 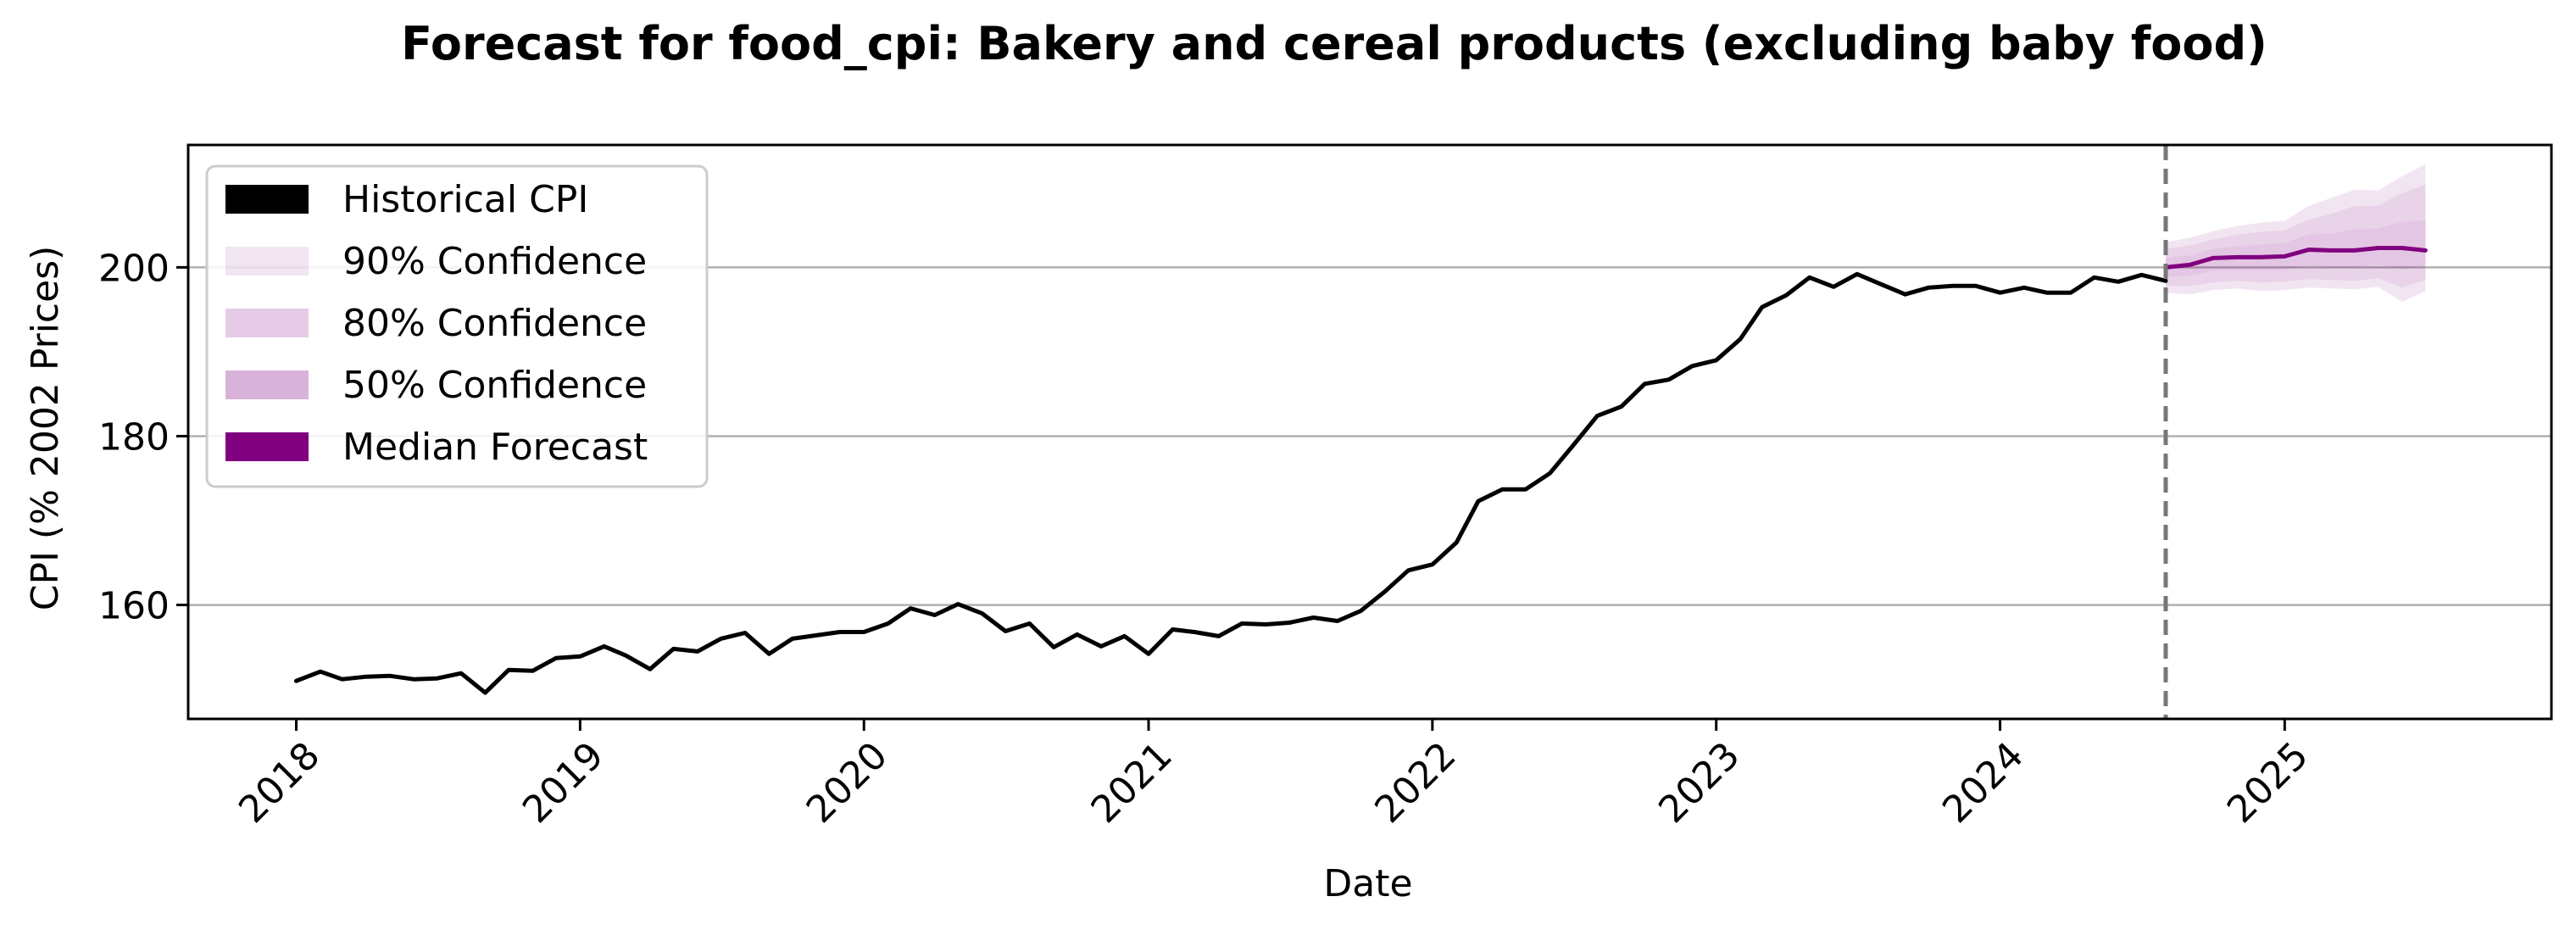 I want to click on confidence-bands, so click(x=2296, y=234).